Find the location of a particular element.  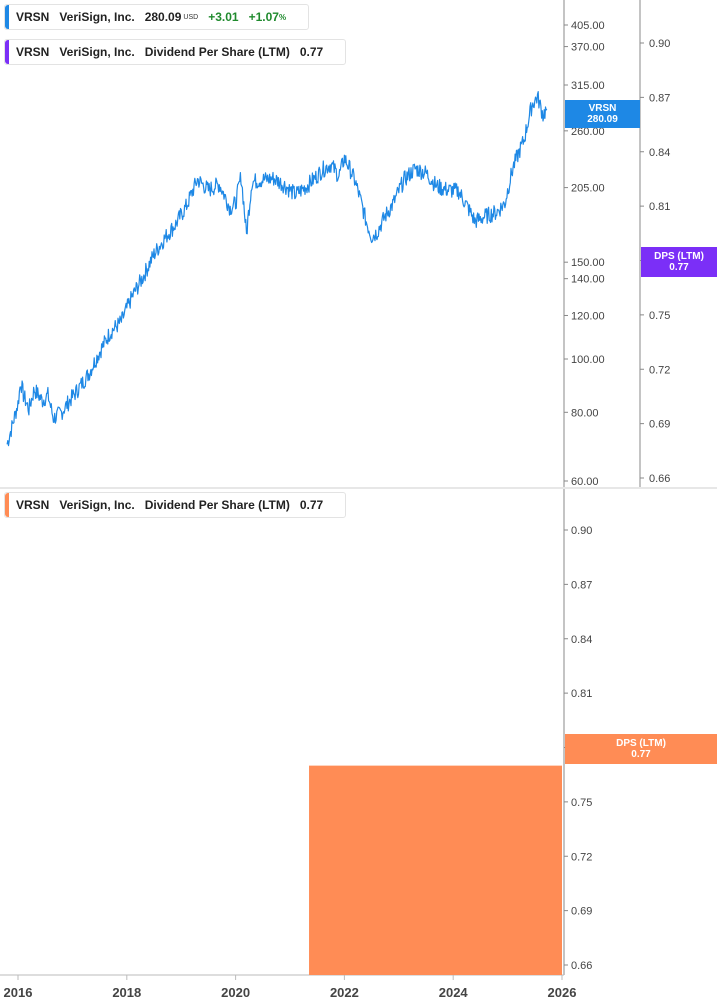

x-tick-label: 2022 is located at coordinates (344, 992).